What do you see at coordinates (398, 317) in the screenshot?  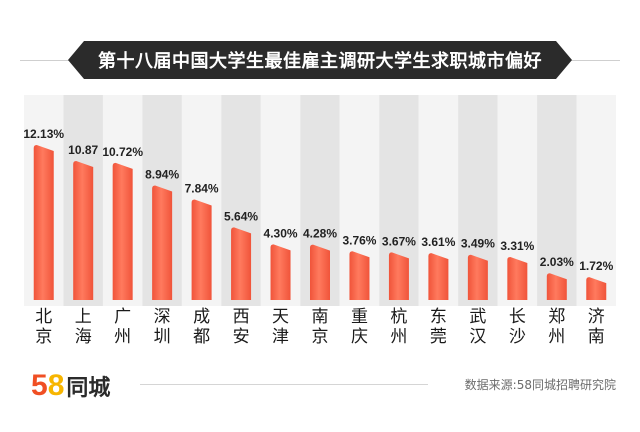 I see `x-tick-label: 杭` at bounding box center [398, 317].